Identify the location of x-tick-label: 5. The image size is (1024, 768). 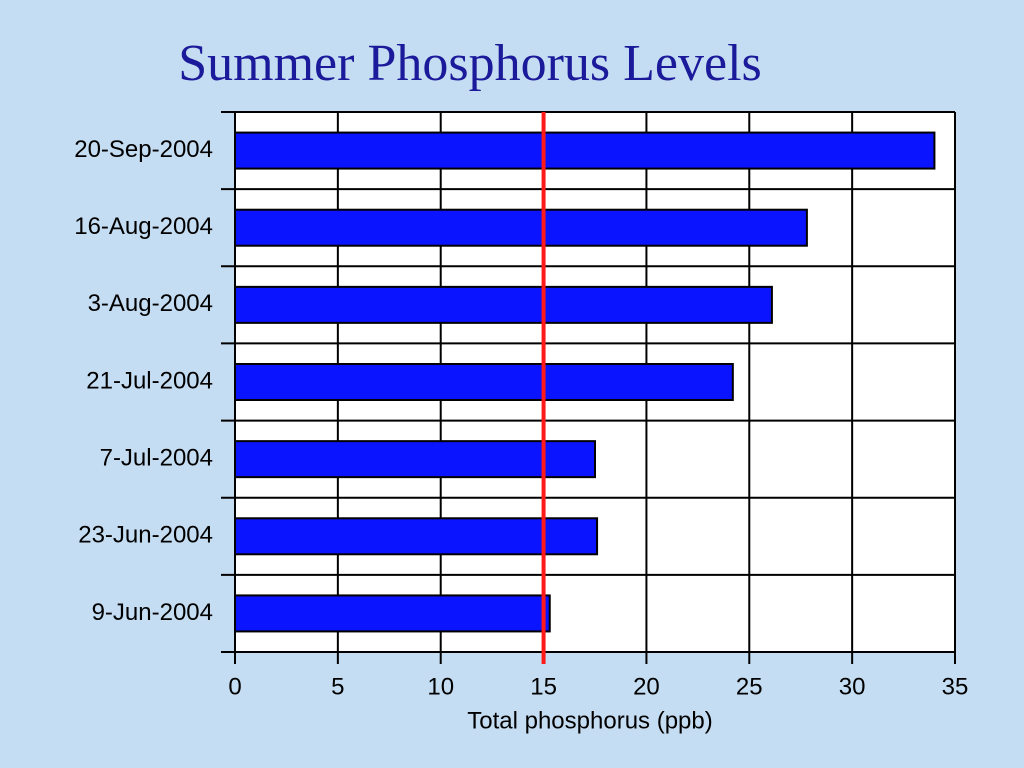
(337, 686).